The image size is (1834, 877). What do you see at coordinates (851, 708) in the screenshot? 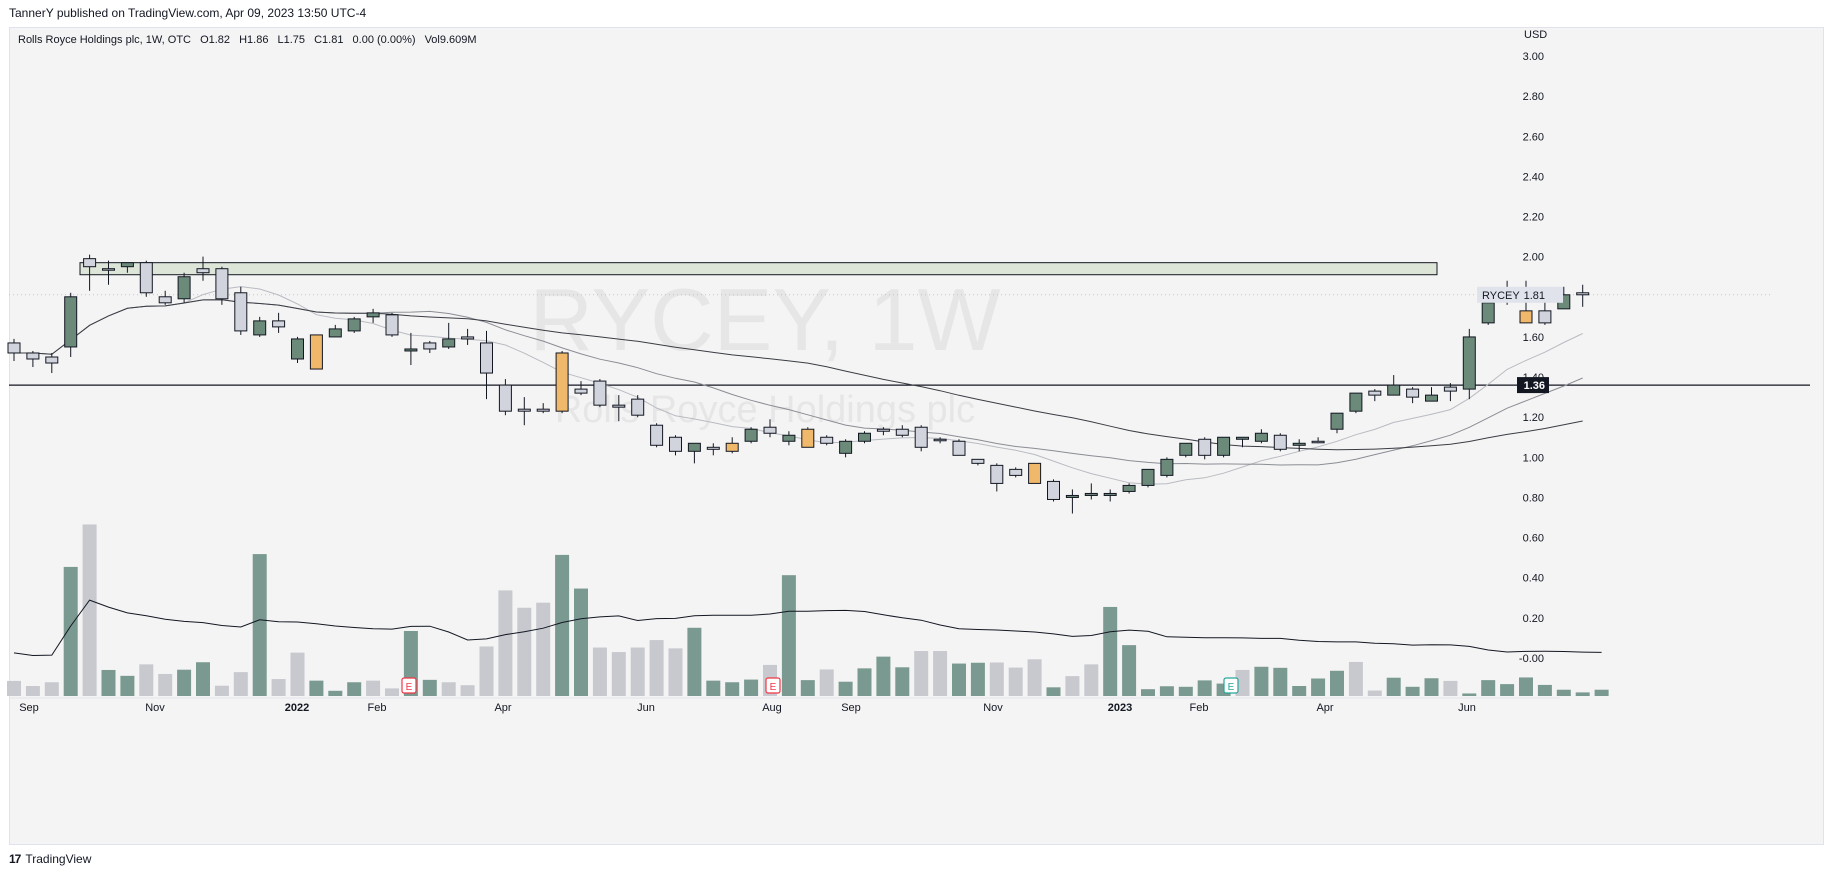
I see `x-tick-label: Sep` at bounding box center [851, 708].